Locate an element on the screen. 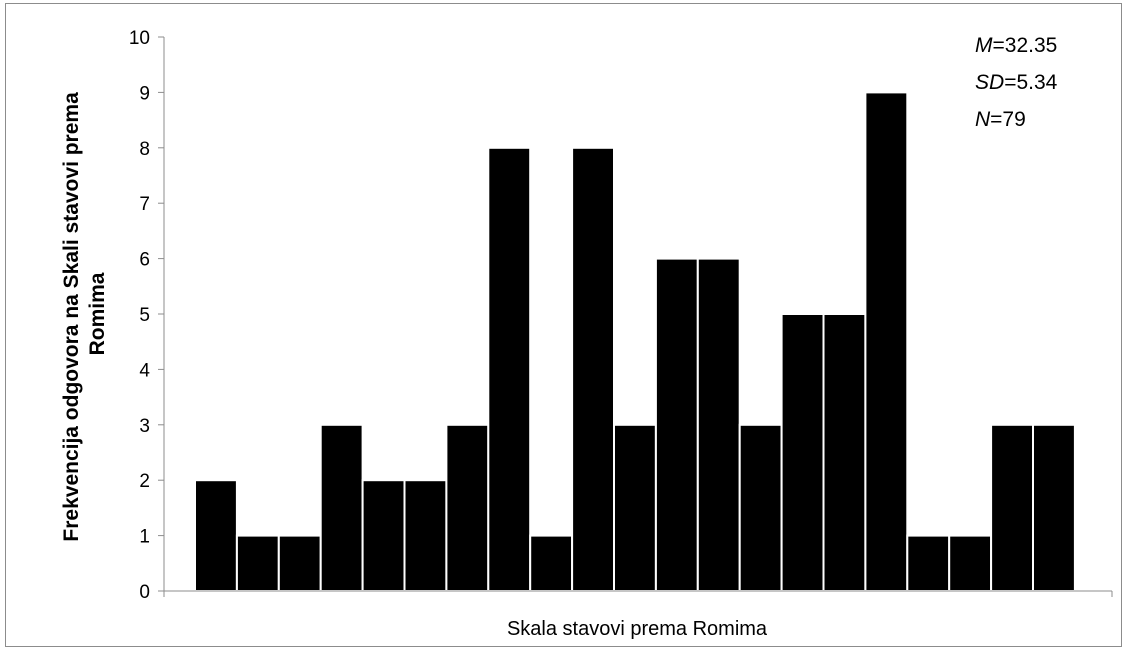 Image resolution: width=1129 pixels, height=653 pixels. x-axis is located at coordinates (635, 593).